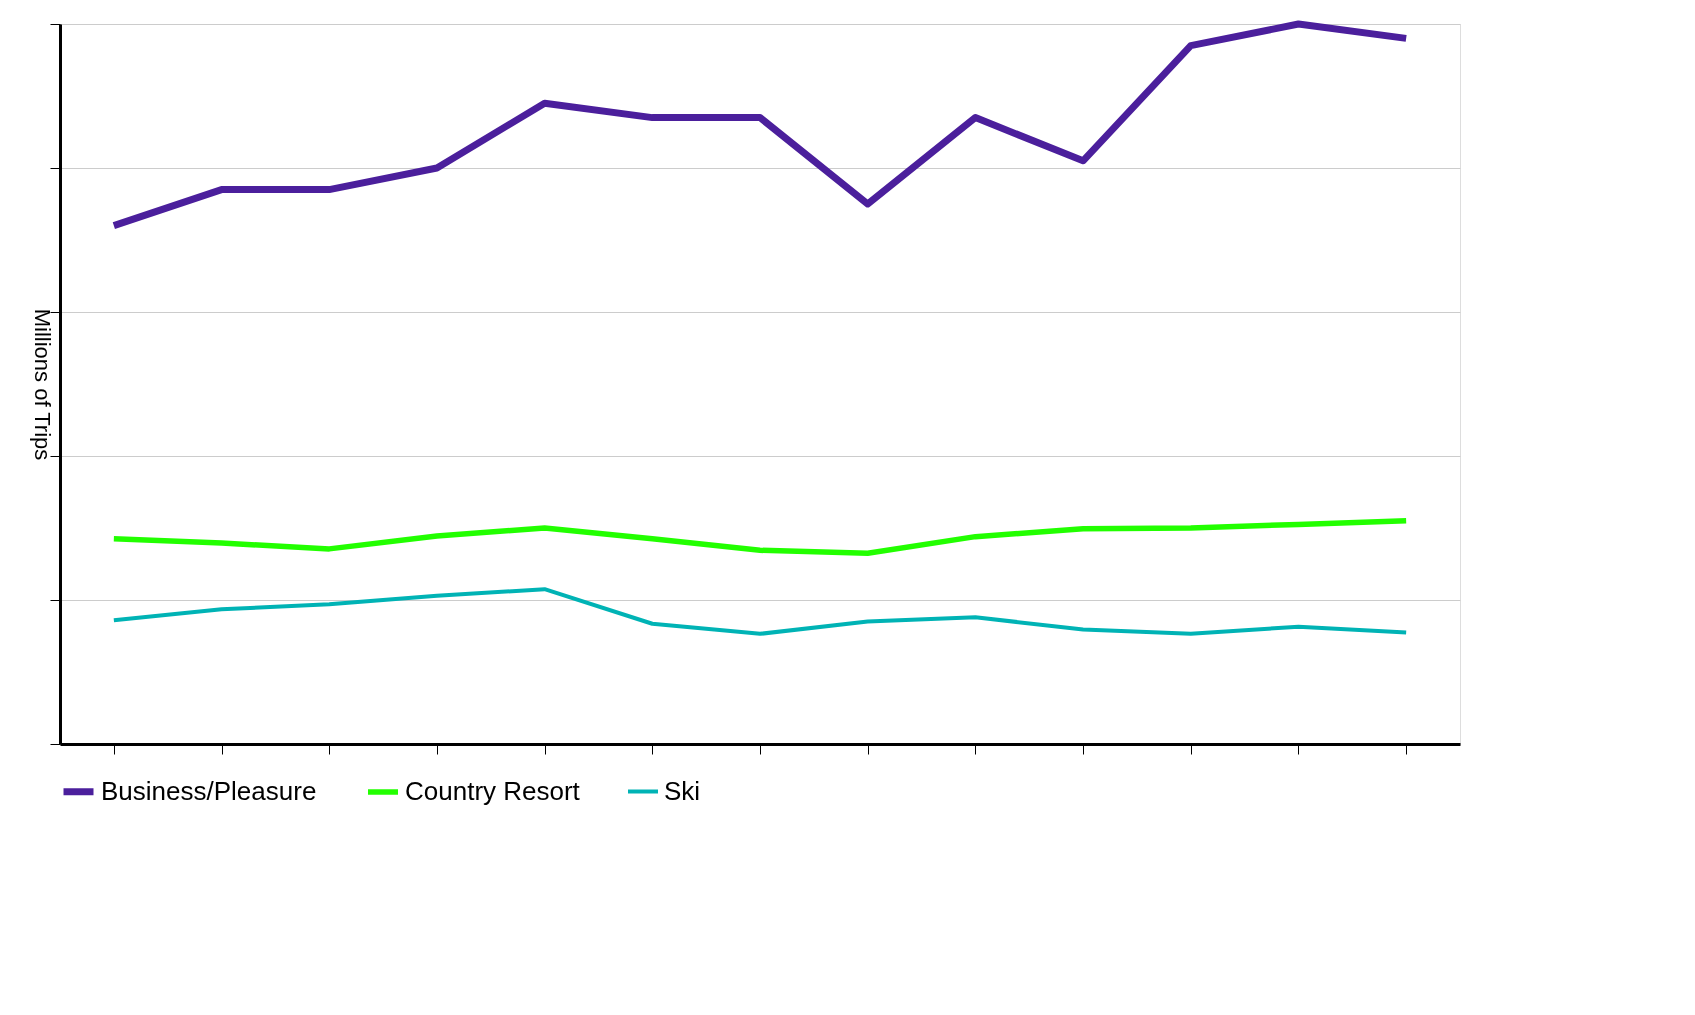 This screenshot has height=1015, width=1695. Describe the element at coordinates (493, 791) in the screenshot. I see `legend-label: Country Resort` at that location.